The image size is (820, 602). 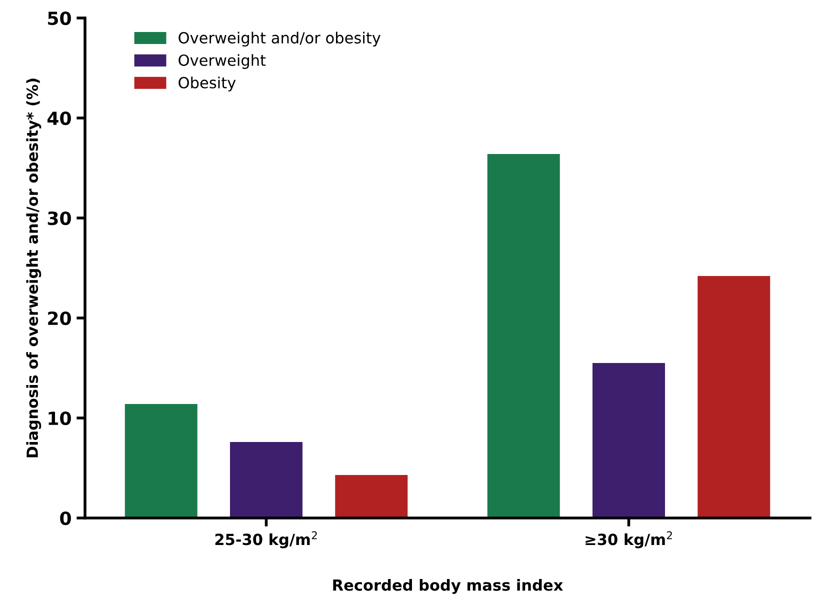 What do you see at coordinates (448, 586) in the screenshot?
I see `x-axis-title: Recorded body mass index` at bounding box center [448, 586].